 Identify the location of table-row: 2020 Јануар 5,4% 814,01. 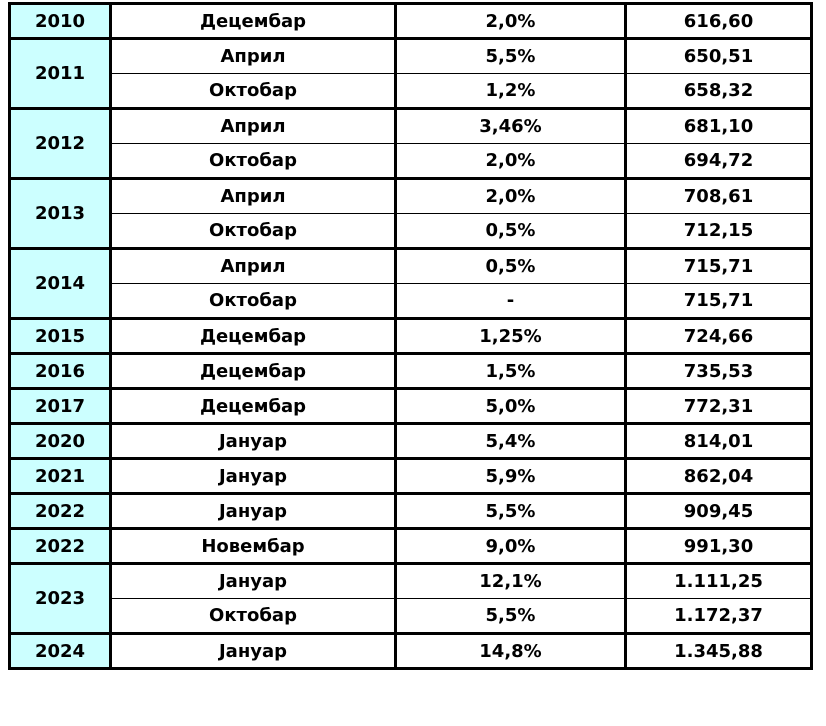
(410, 441).